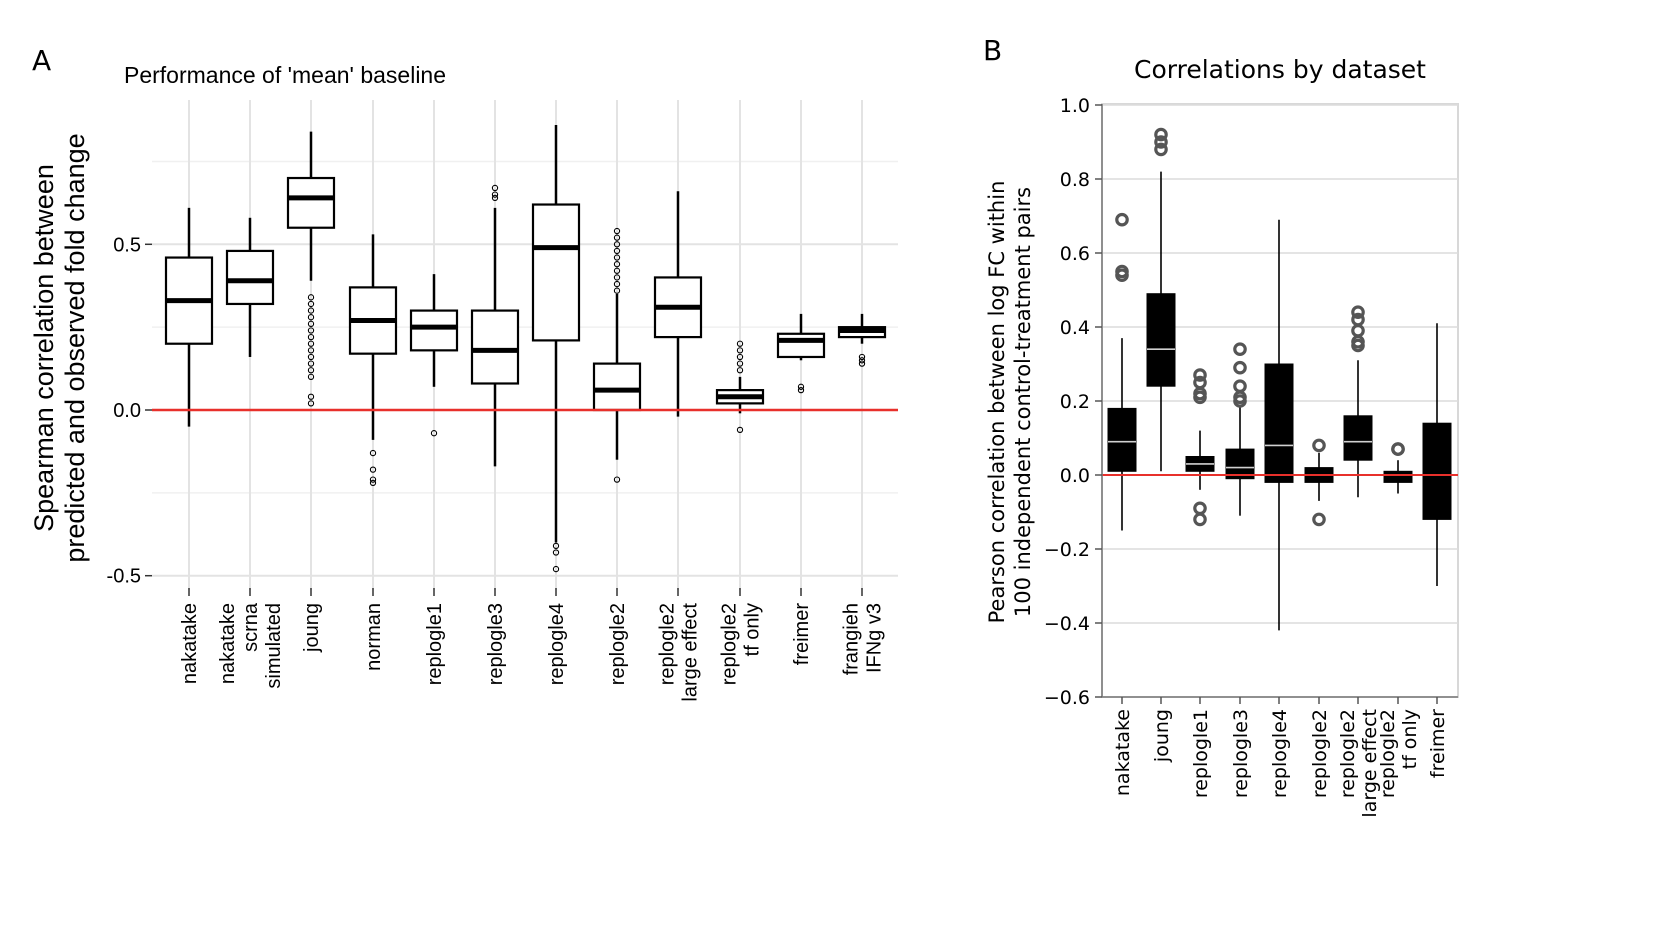  What do you see at coordinates (1075, 328) in the screenshot?
I see `y-tick-label: 0.4` at bounding box center [1075, 328].